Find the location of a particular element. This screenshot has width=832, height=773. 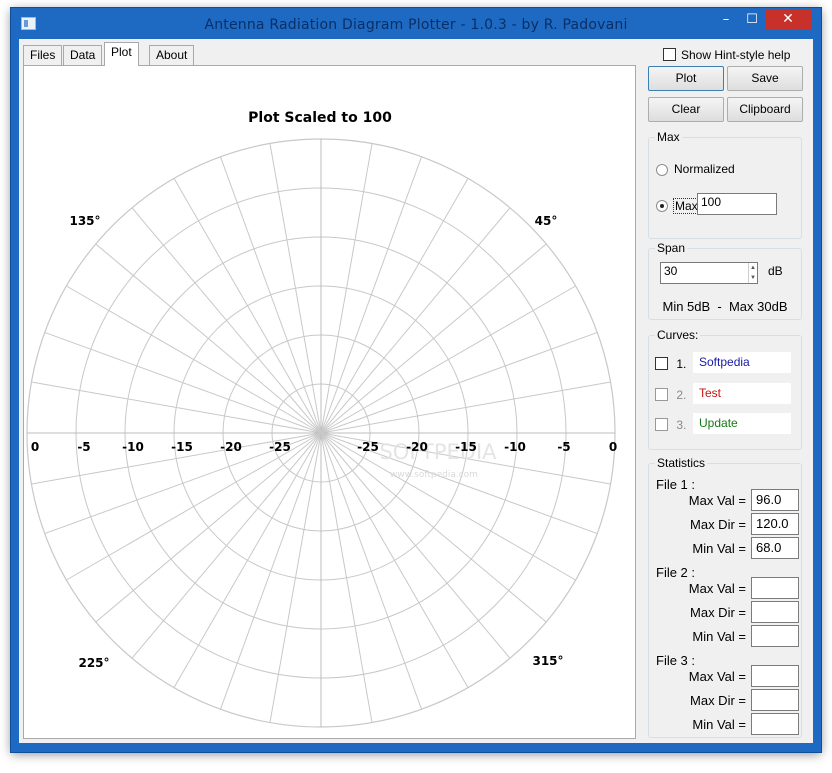

watermark-url: www.softpedia.com is located at coordinates (434, 475).